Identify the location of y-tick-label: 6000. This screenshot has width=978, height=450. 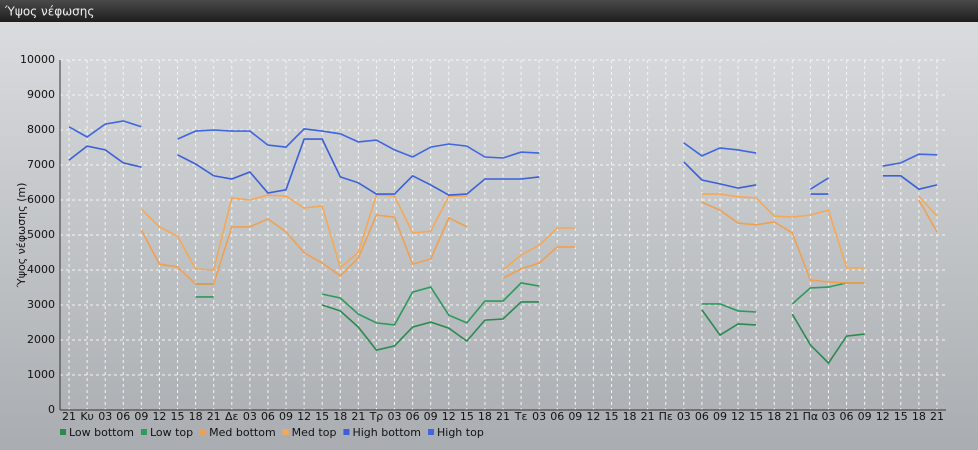
(41, 199).